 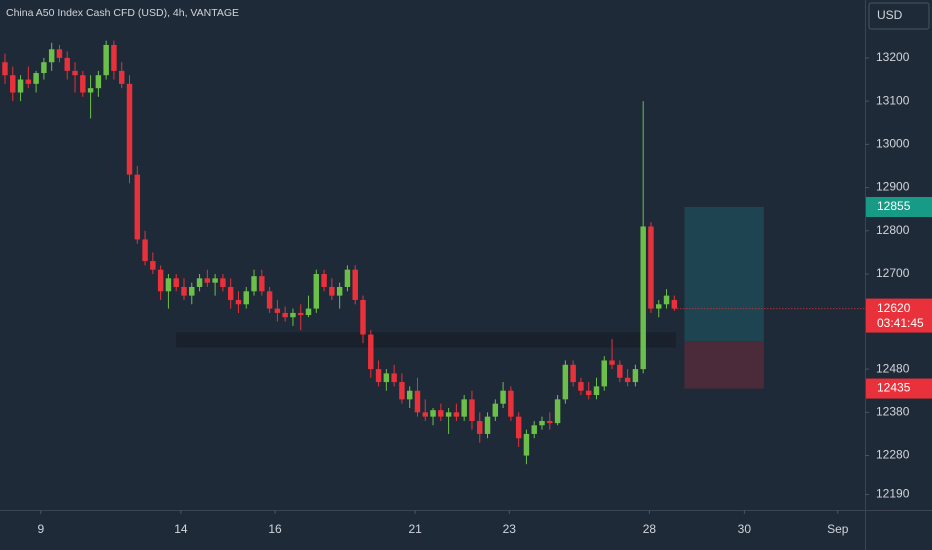 What do you see at coordinates (426, 340) in the screenshot?
I see `support-zone` at bounding box center [426, 340].